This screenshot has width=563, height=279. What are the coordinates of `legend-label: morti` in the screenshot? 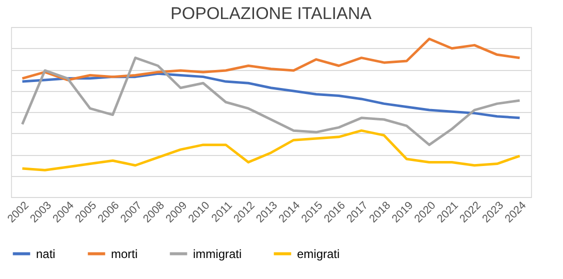 It's located at (124, 253).